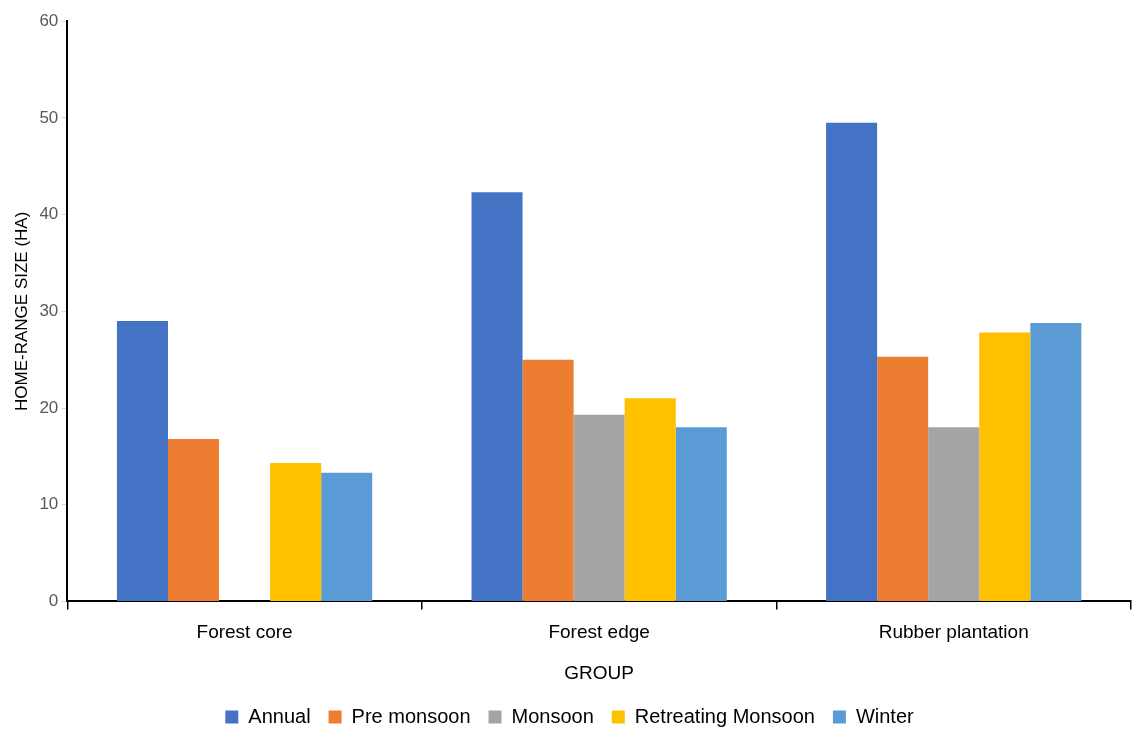 The height and width of the screenshot is (745, 1143). Describe the element at coordinates (49, 504) in the screenshot. I see `y-tick-label: 10` at that location.